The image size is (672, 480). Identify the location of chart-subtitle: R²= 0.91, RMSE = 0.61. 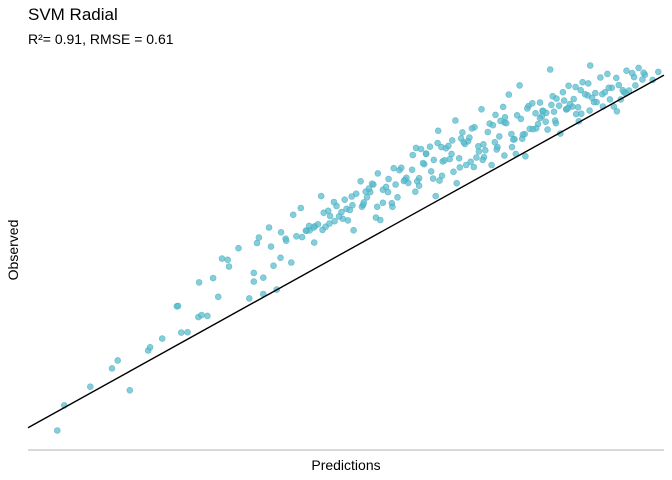
(101, 39).